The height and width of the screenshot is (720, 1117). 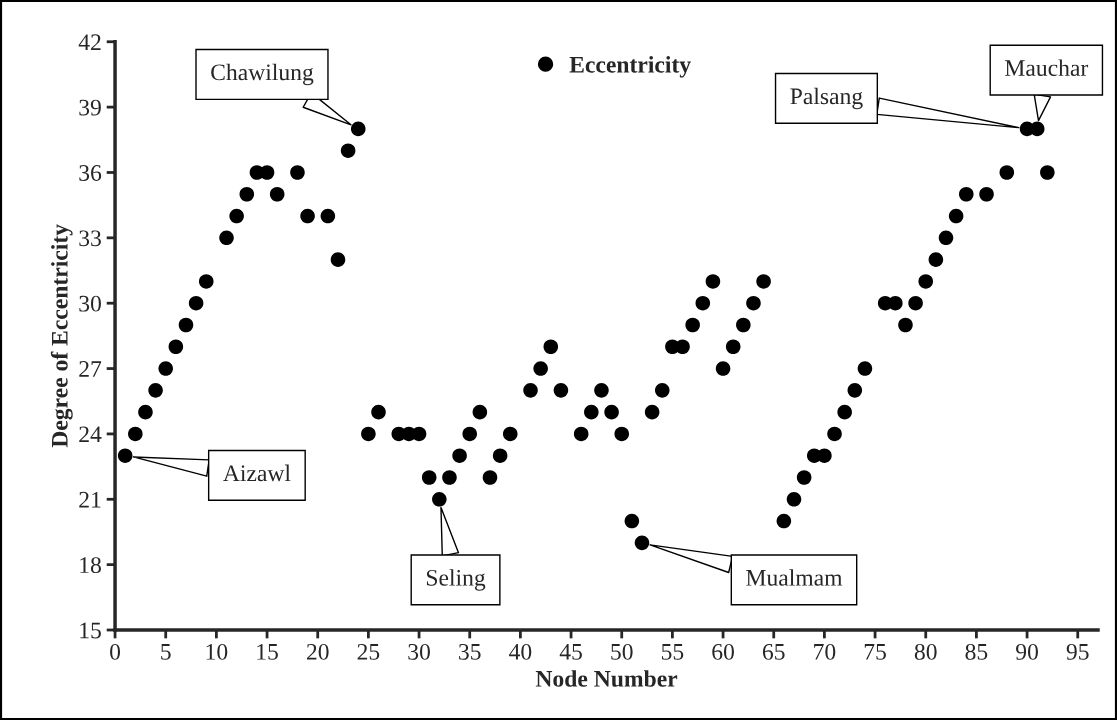 I want to click on x-tick-label: 80, so click(x=925, y=651).